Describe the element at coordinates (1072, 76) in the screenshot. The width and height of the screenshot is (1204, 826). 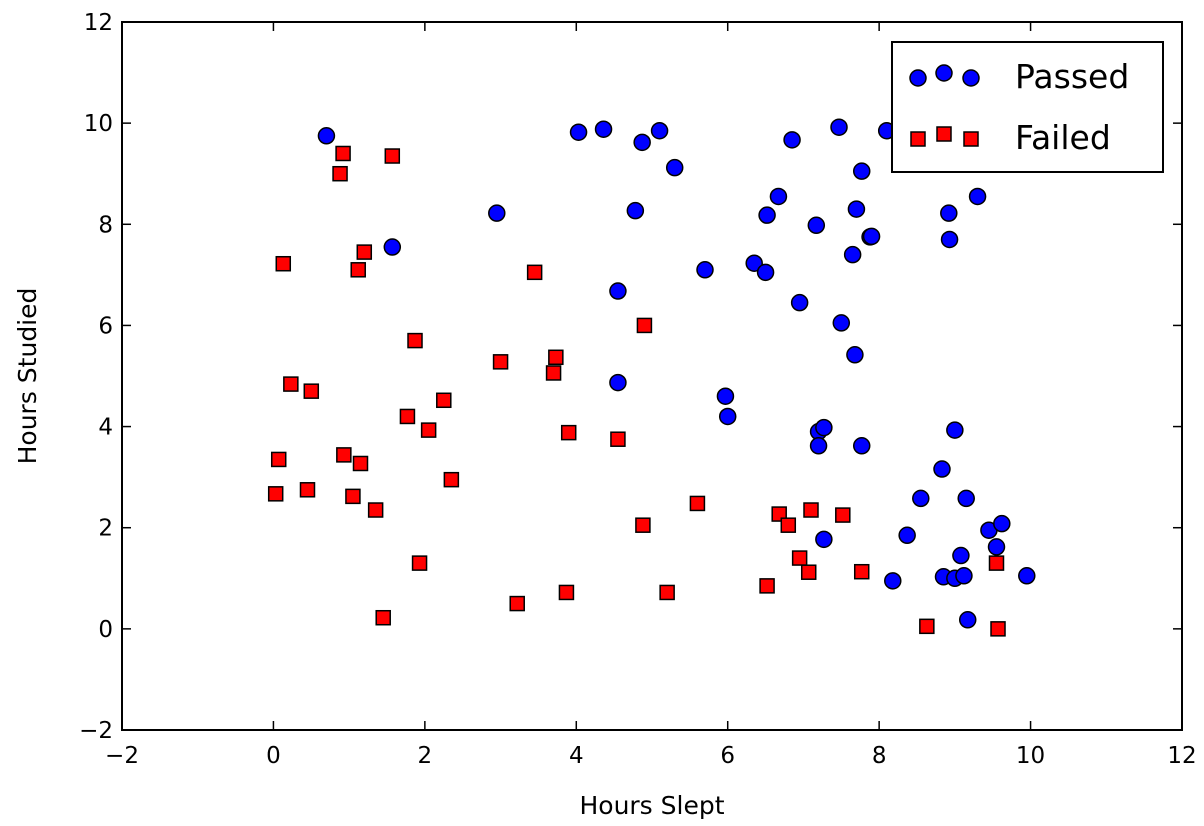
I see `legend-label-passed: Passed` at that location.